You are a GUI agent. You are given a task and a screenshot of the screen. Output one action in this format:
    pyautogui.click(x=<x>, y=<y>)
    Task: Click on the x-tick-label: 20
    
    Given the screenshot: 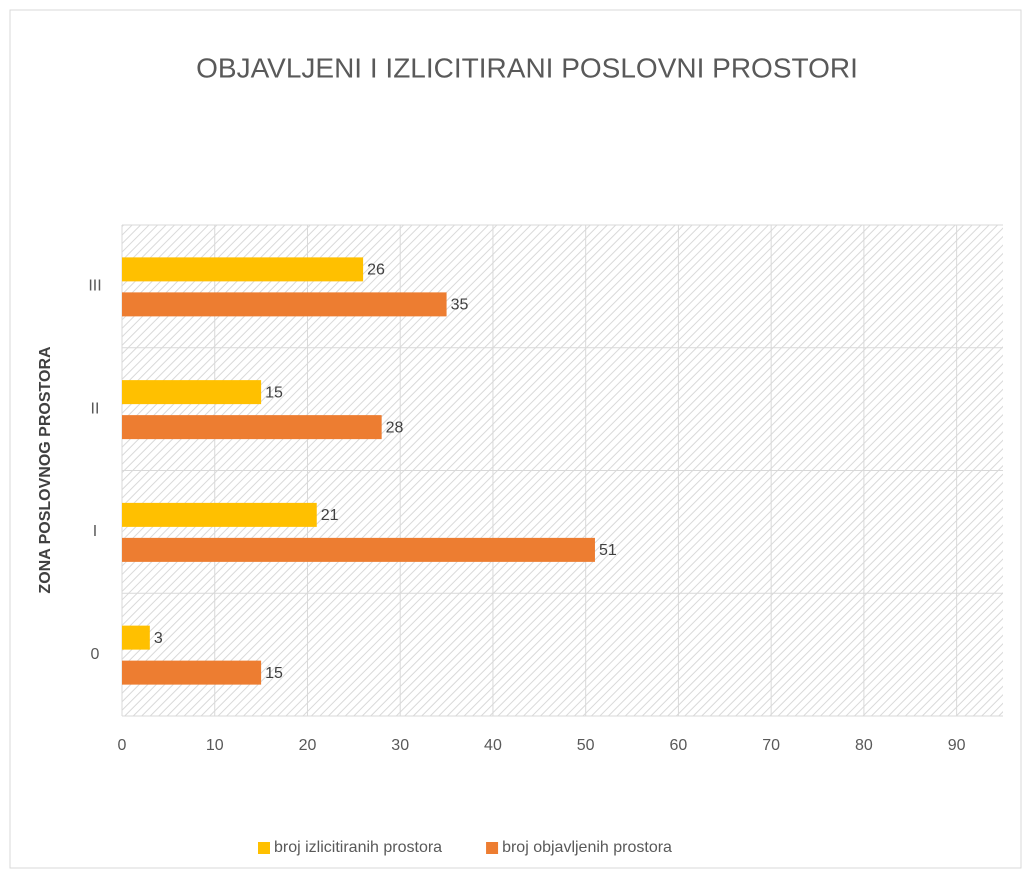 What is the action you would take?
    pyautogui.click(x=308, y=745)
    